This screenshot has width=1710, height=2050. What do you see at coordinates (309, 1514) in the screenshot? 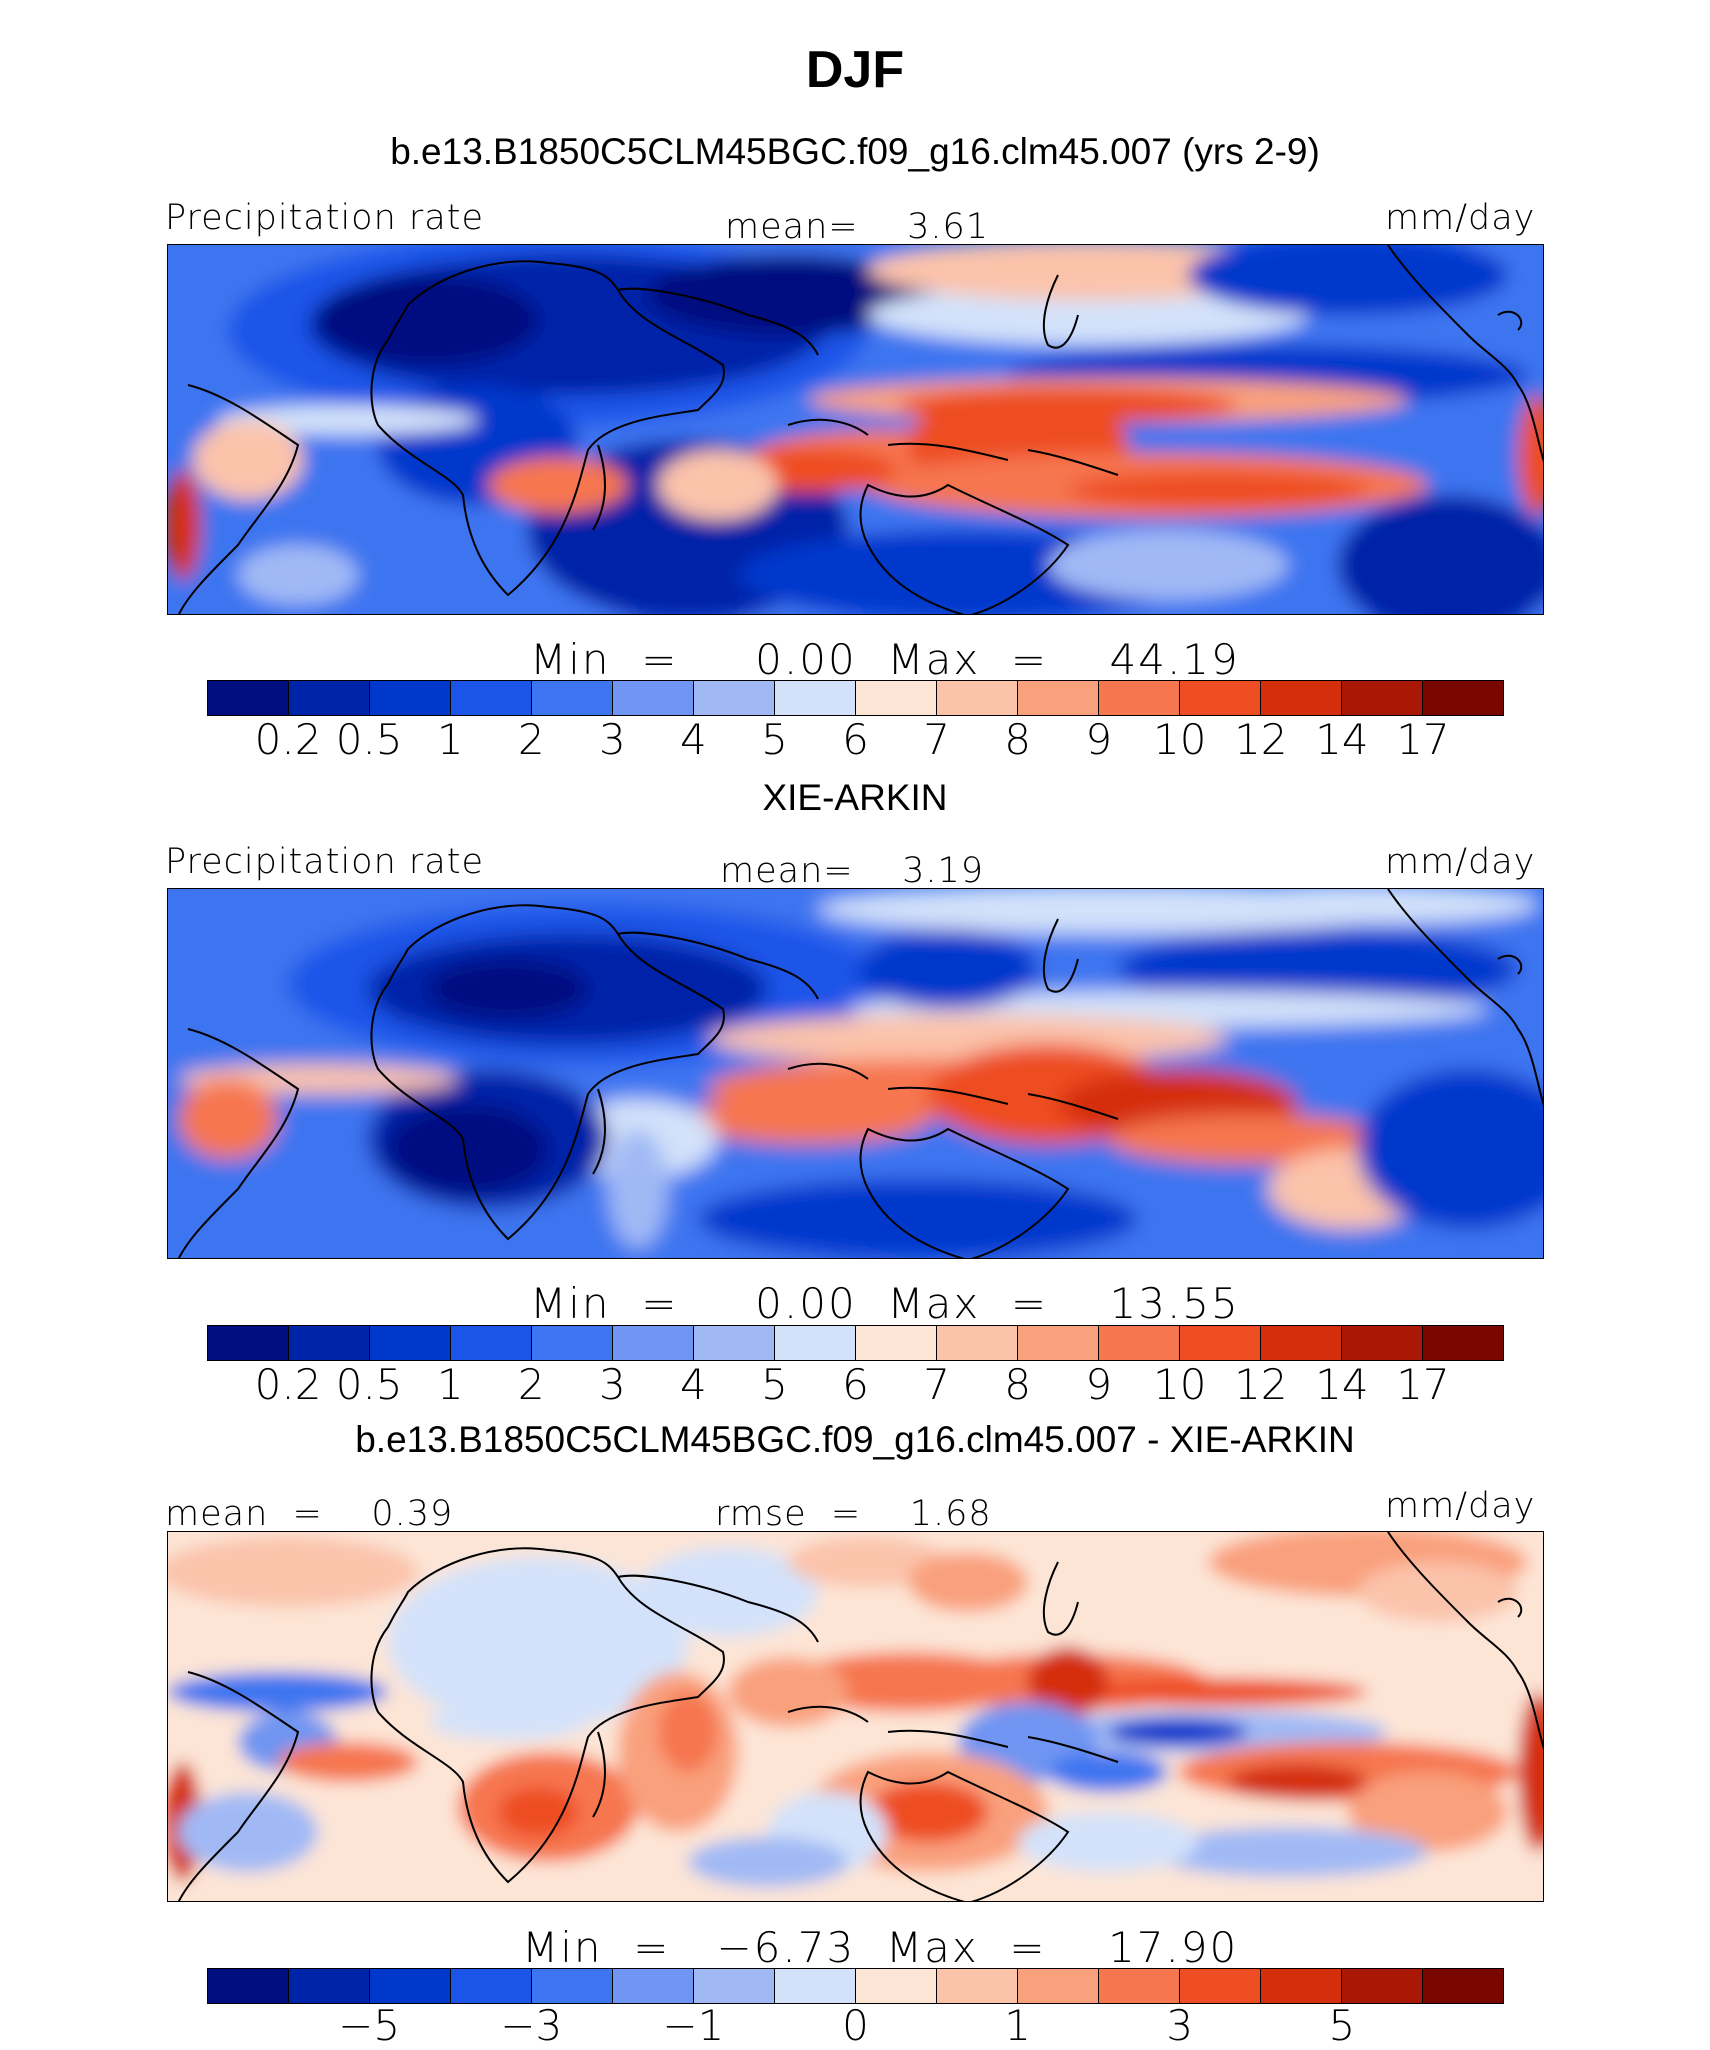
I see `panel3-mean-label: mean = 0.39` at bounding box center [309, 1514].